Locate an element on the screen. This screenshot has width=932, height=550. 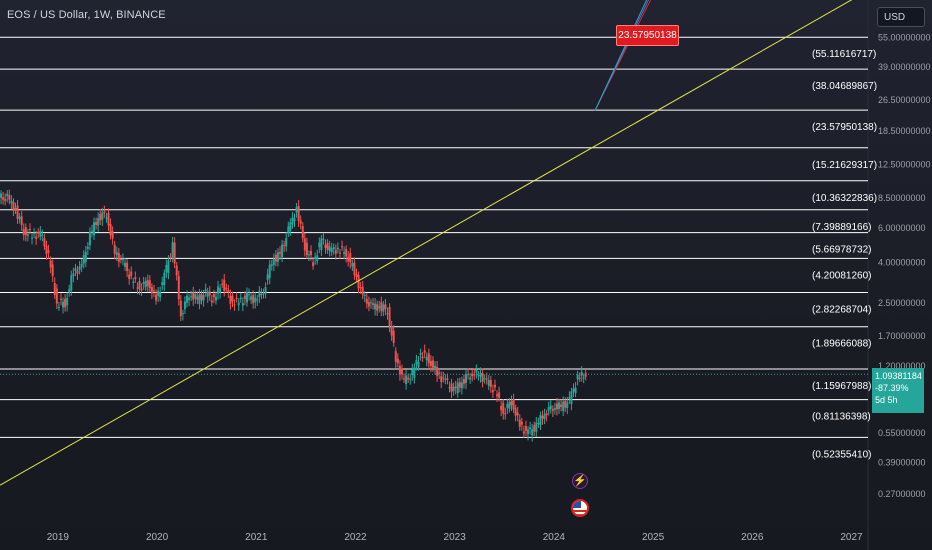
y-tick-label: 6.00000000 is located at coordinates (902, 228).